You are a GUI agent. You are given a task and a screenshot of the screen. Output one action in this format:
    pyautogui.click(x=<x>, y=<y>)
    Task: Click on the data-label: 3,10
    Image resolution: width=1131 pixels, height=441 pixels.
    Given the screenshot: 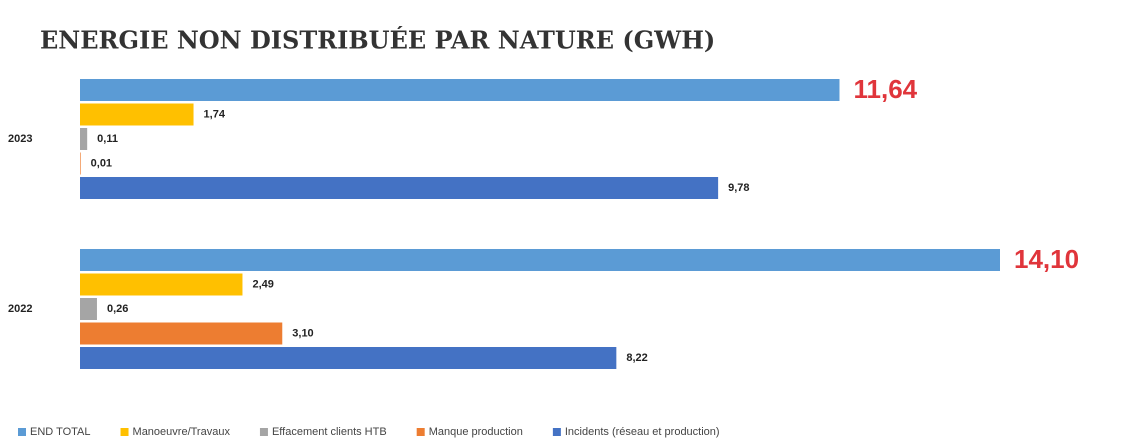 What is the action you would take?
    pyautogui.click(x=302, y=333)
    